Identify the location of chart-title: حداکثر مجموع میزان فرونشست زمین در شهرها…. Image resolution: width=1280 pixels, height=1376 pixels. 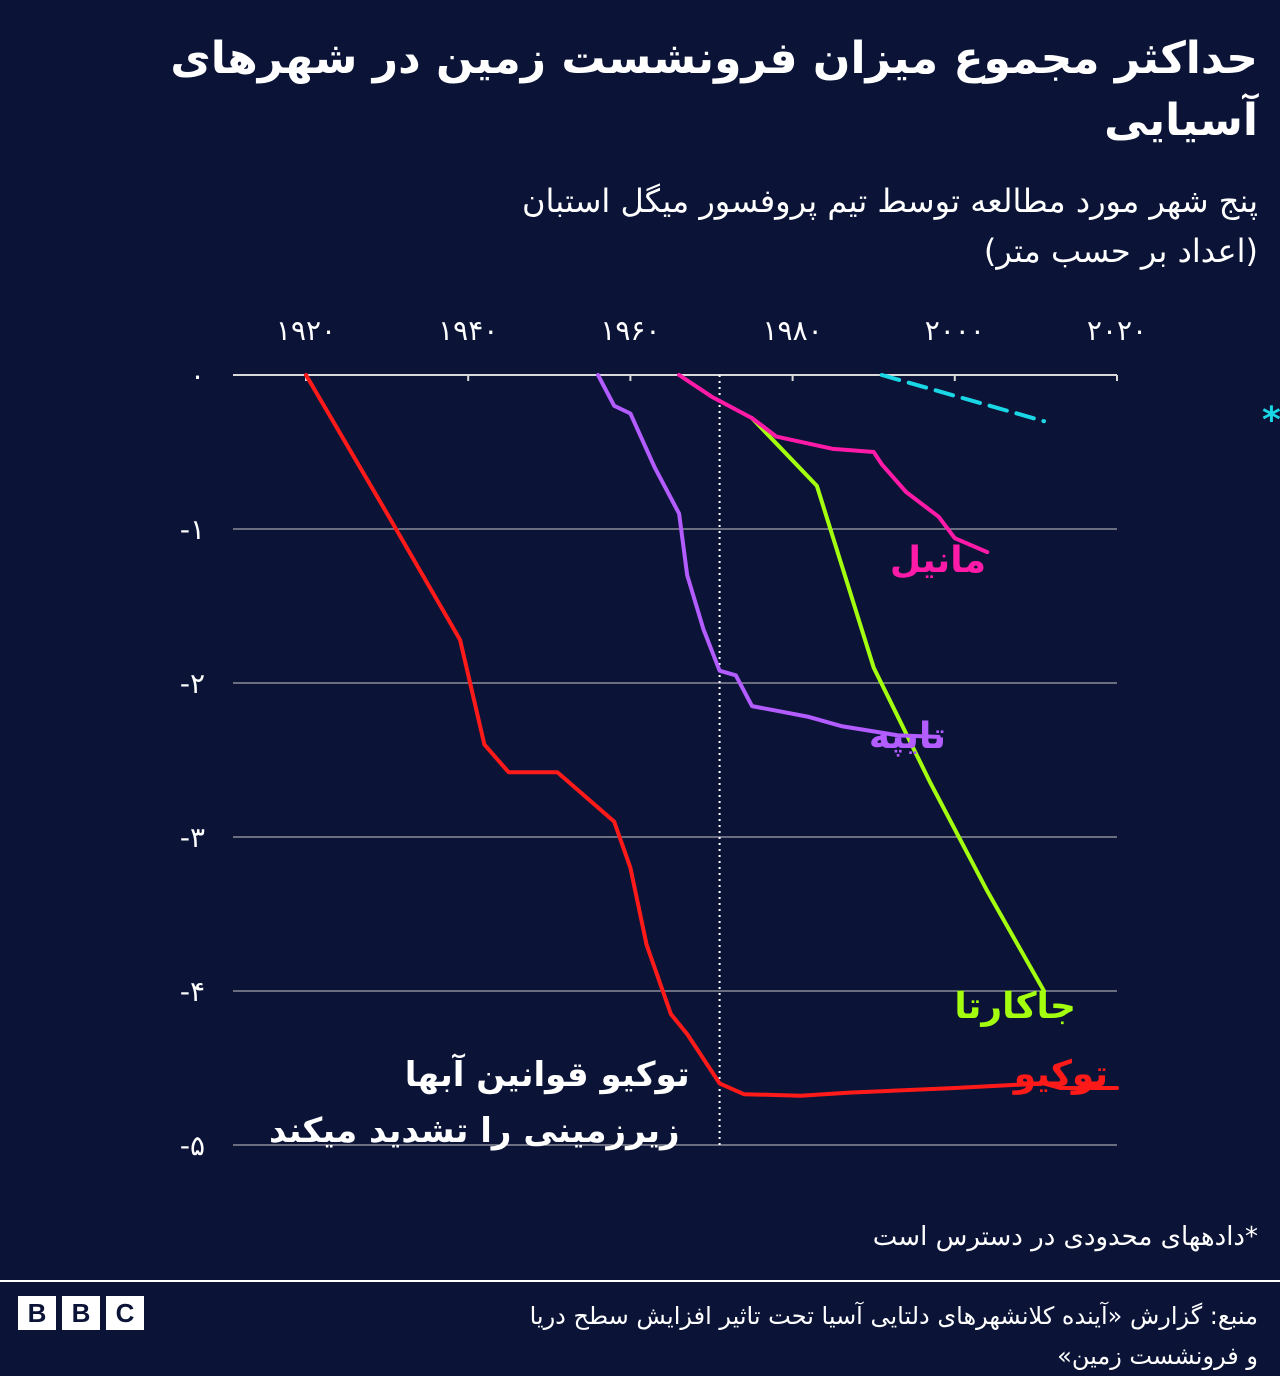
(714, 89).